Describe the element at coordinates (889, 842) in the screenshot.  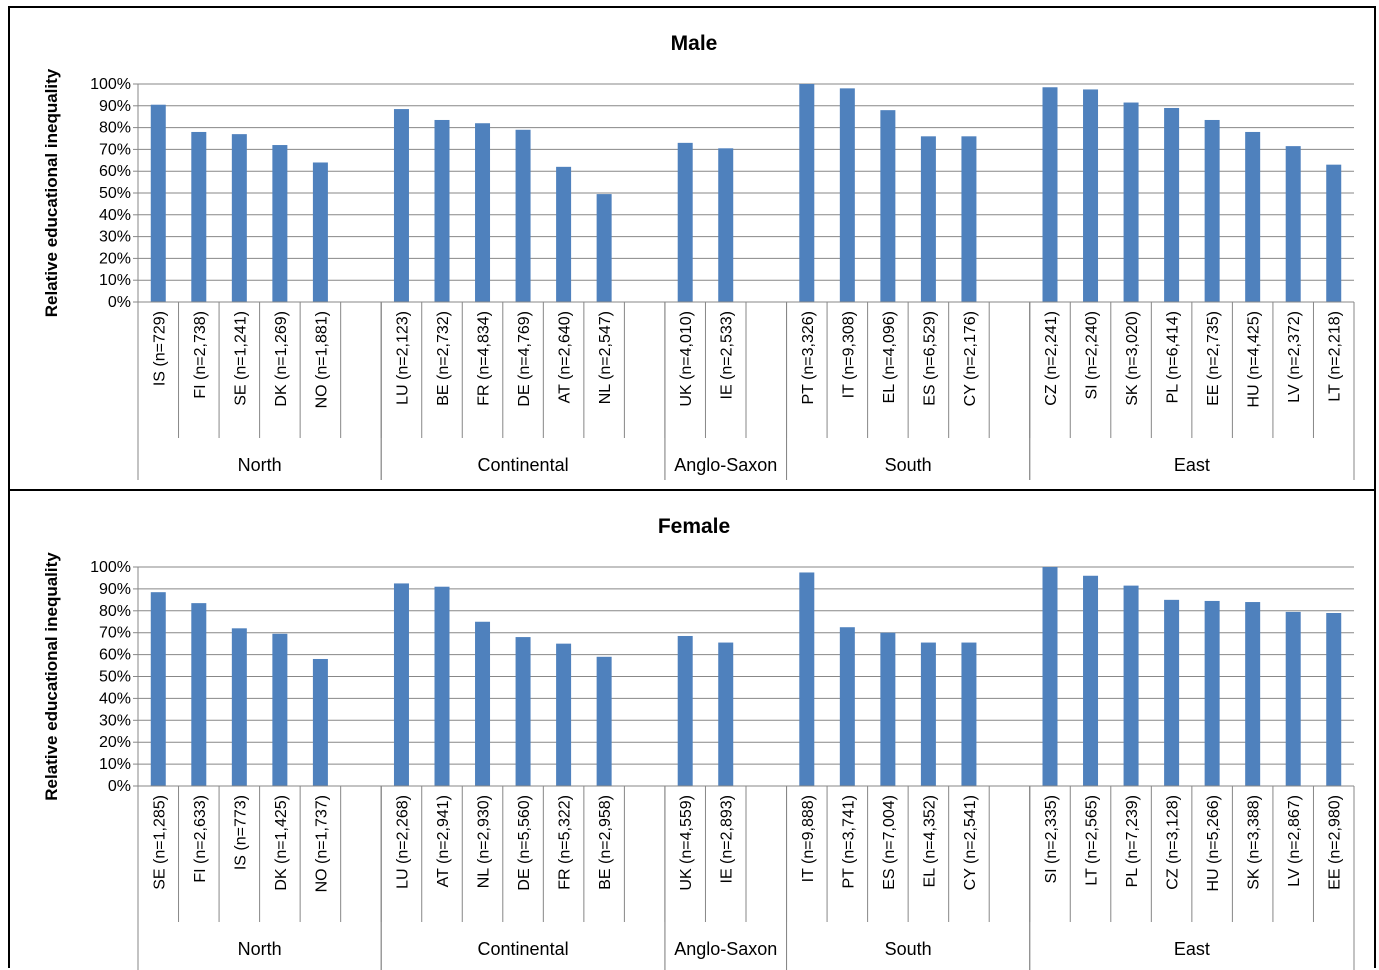
I see `category-label: ES (n=7,004)` at that location.